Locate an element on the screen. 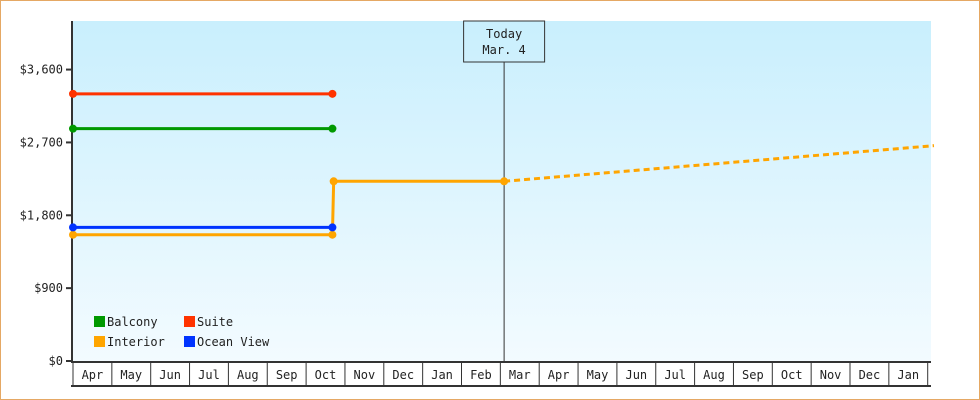  today-date: Mar. 4 is located at coordinates (503, 50).